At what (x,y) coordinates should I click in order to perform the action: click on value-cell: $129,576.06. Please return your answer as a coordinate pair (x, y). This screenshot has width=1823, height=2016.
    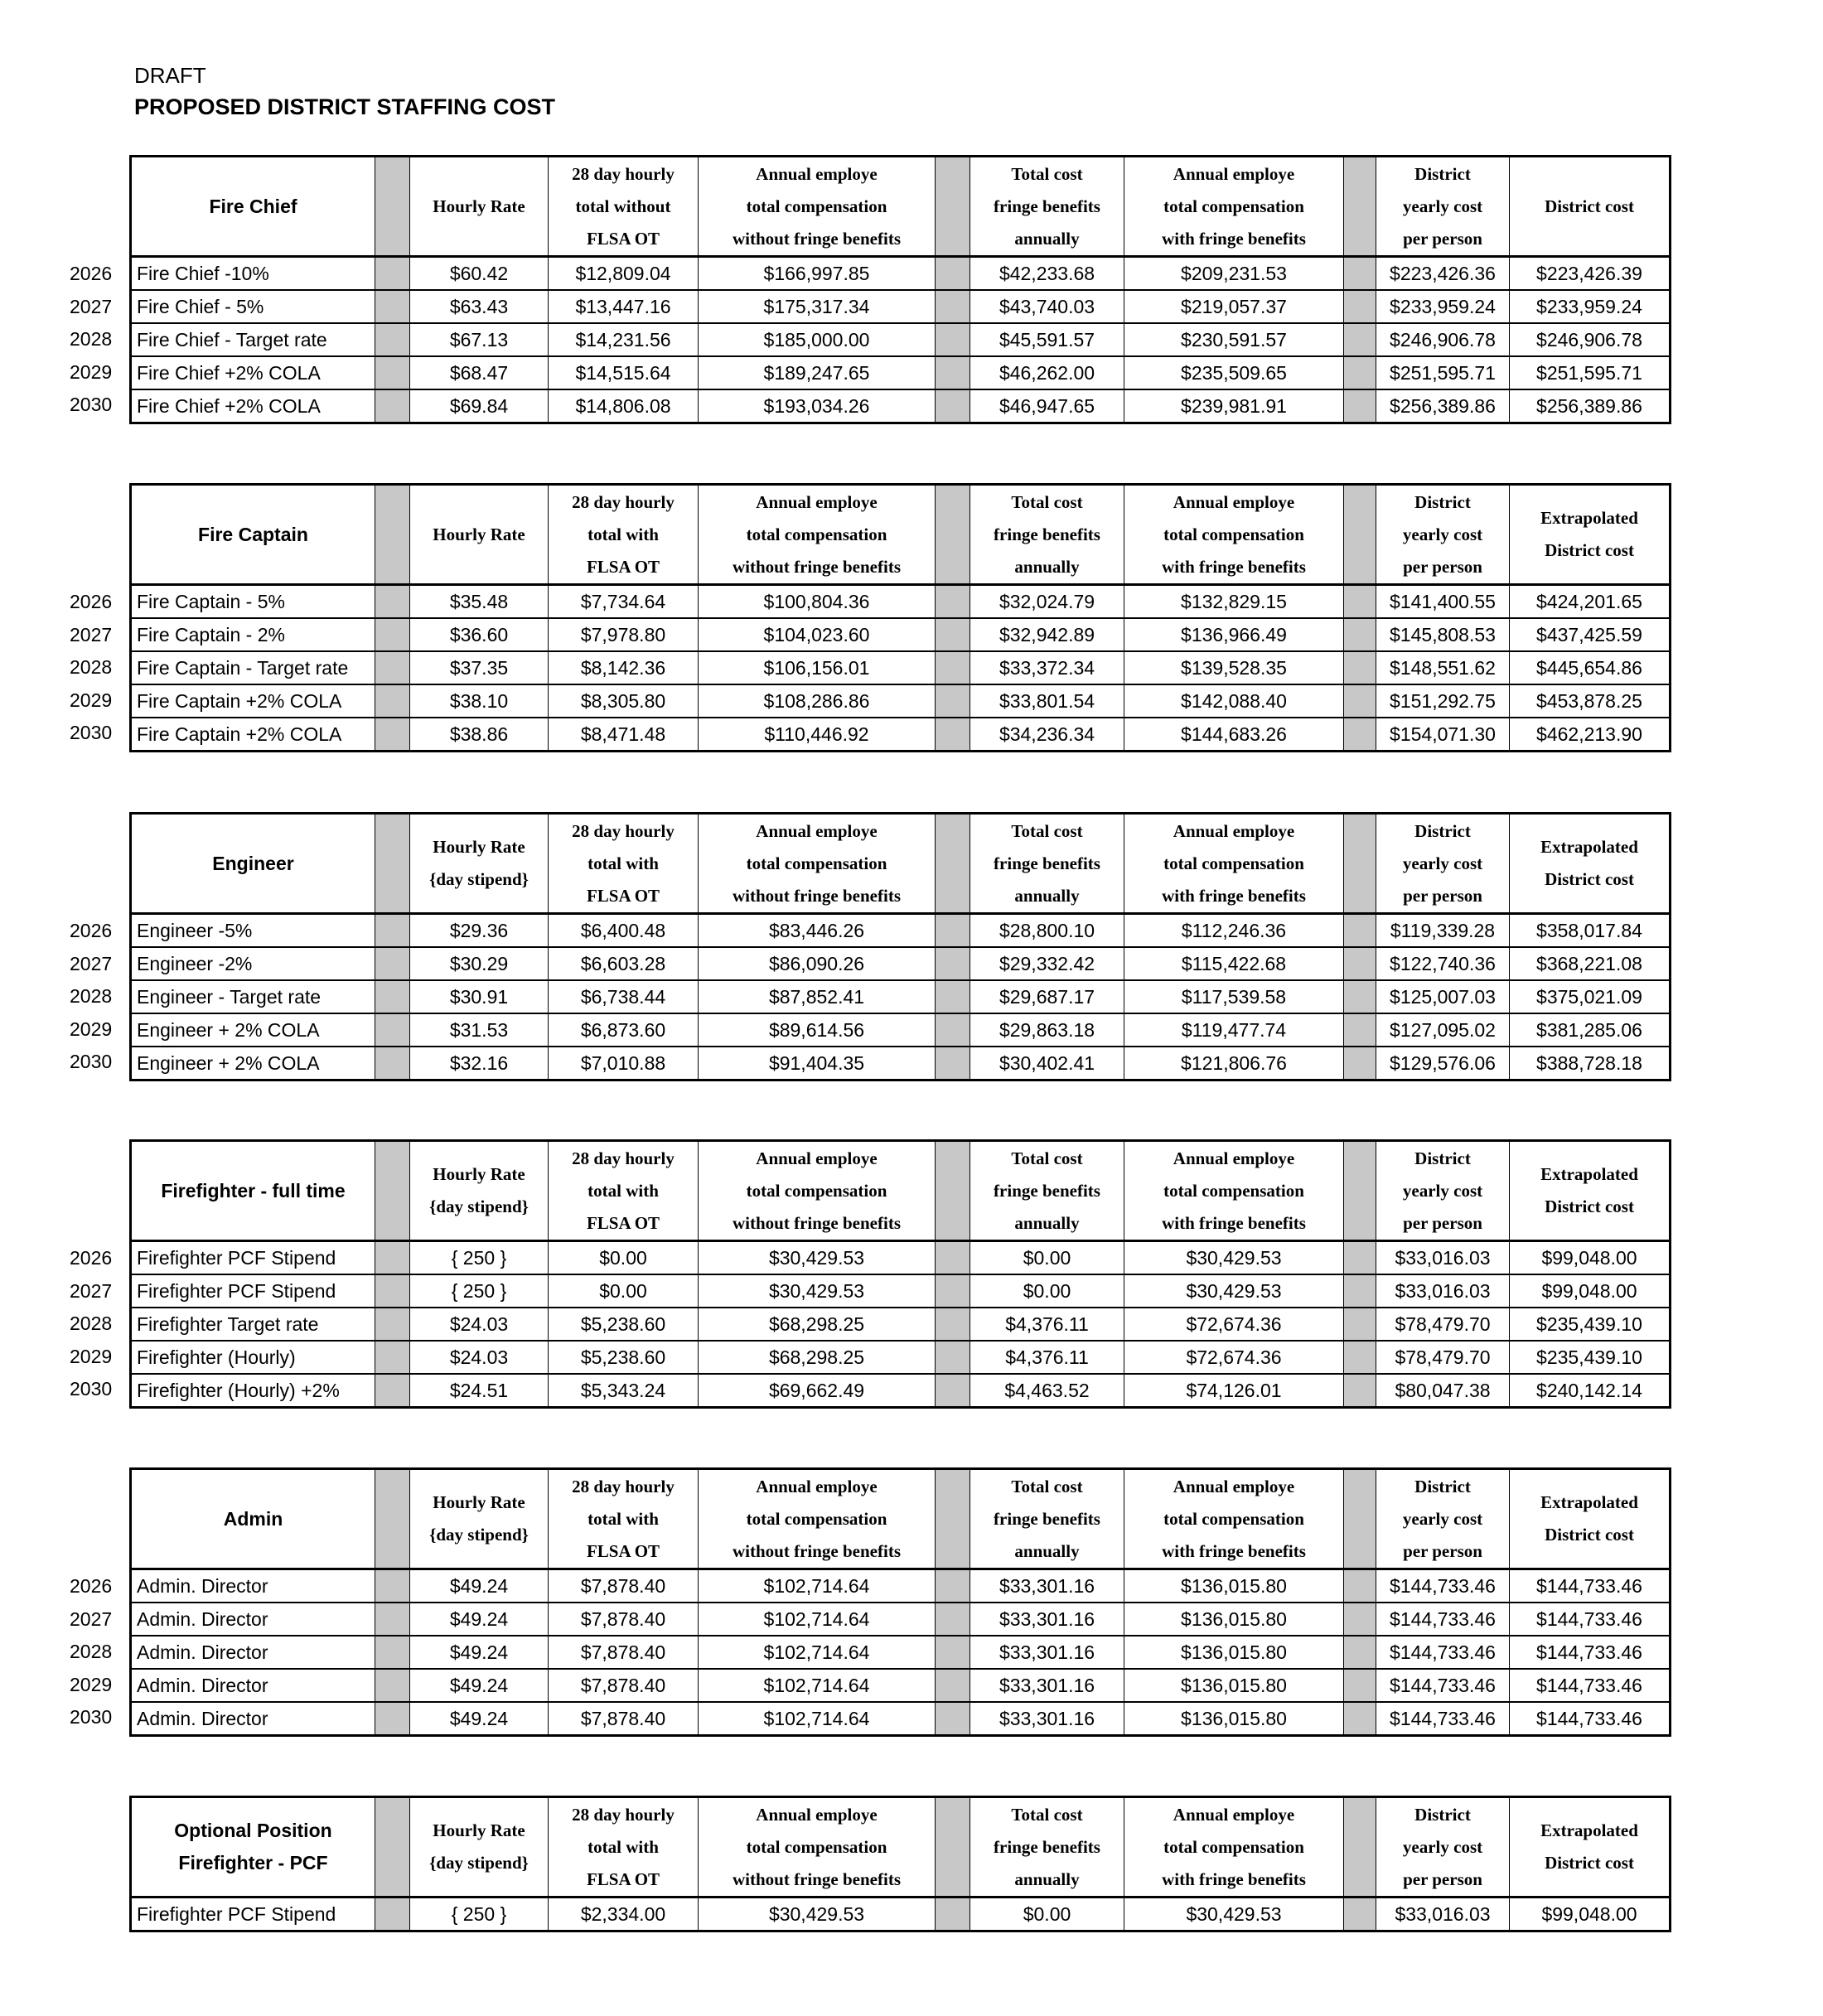
    Looking at the image, I should click on (1443, 1063).